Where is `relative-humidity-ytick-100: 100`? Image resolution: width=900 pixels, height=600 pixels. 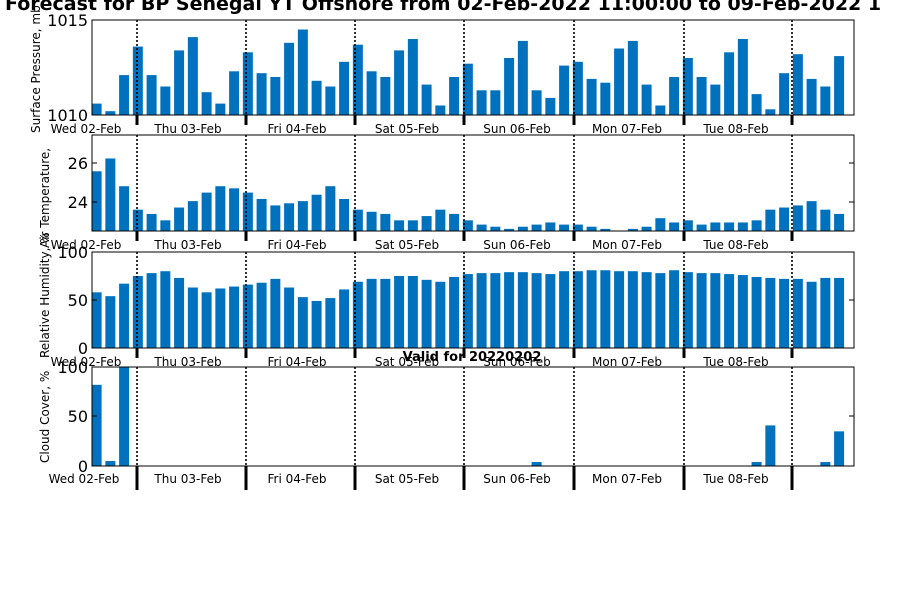 relative-humidity-ytick-100: 100 is located at coordinates (72, 252).